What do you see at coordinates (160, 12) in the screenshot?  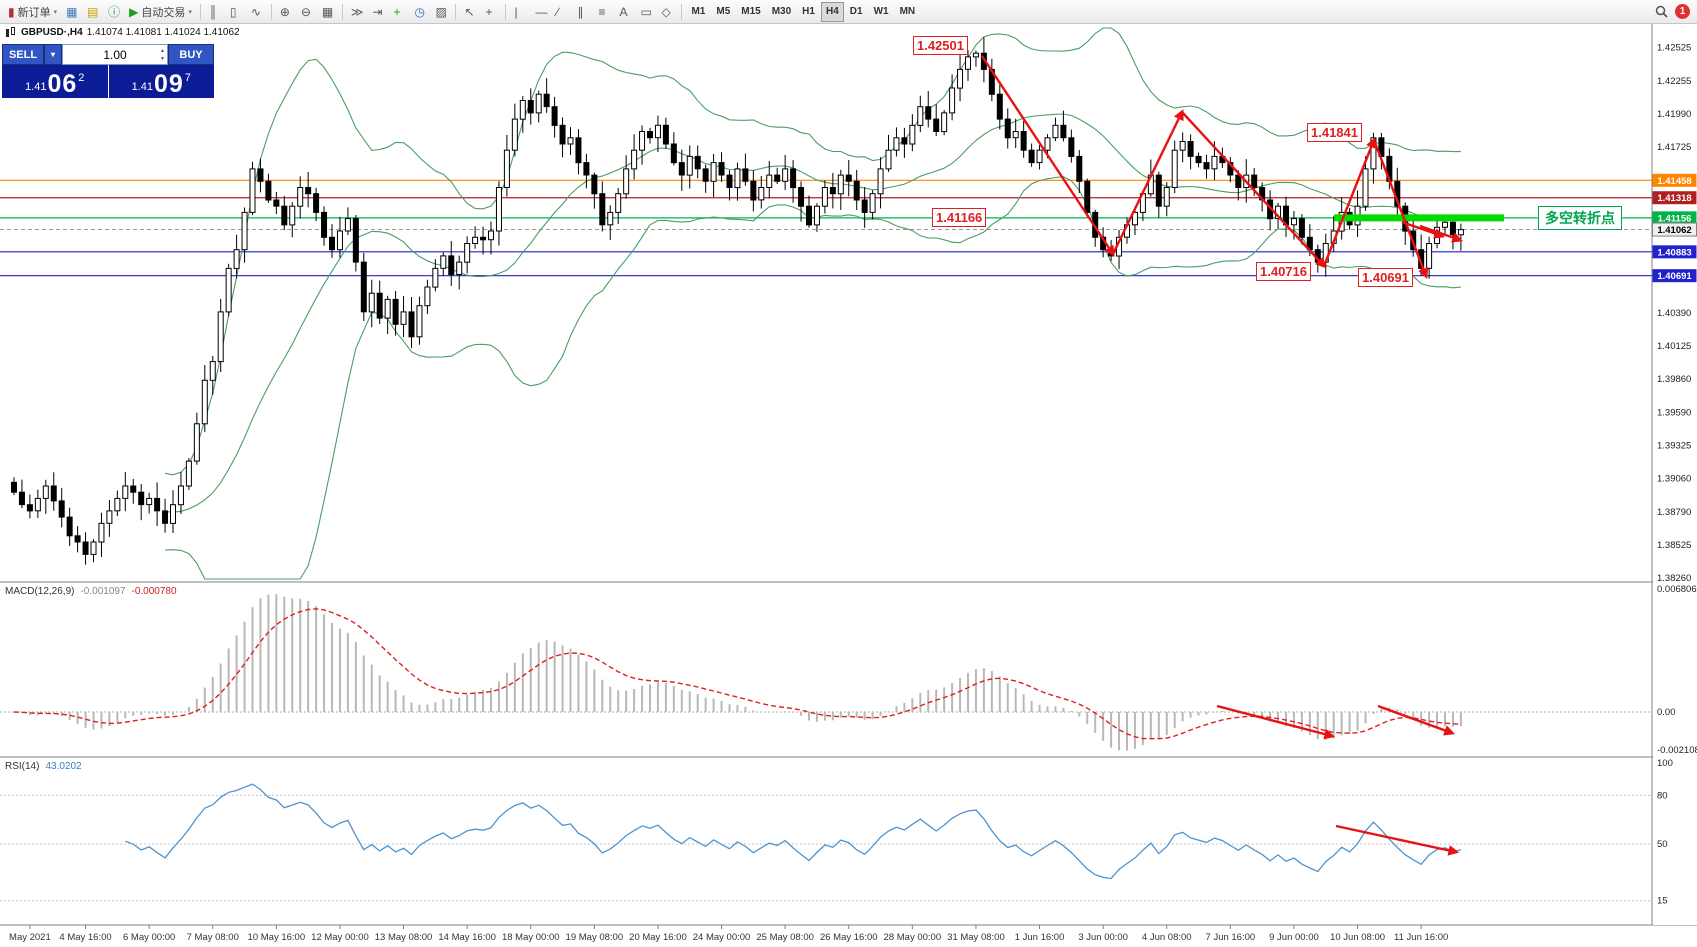 I see `auto-trading-button: ▶ 自动交易 ▾` at bounding box center [160, 12].